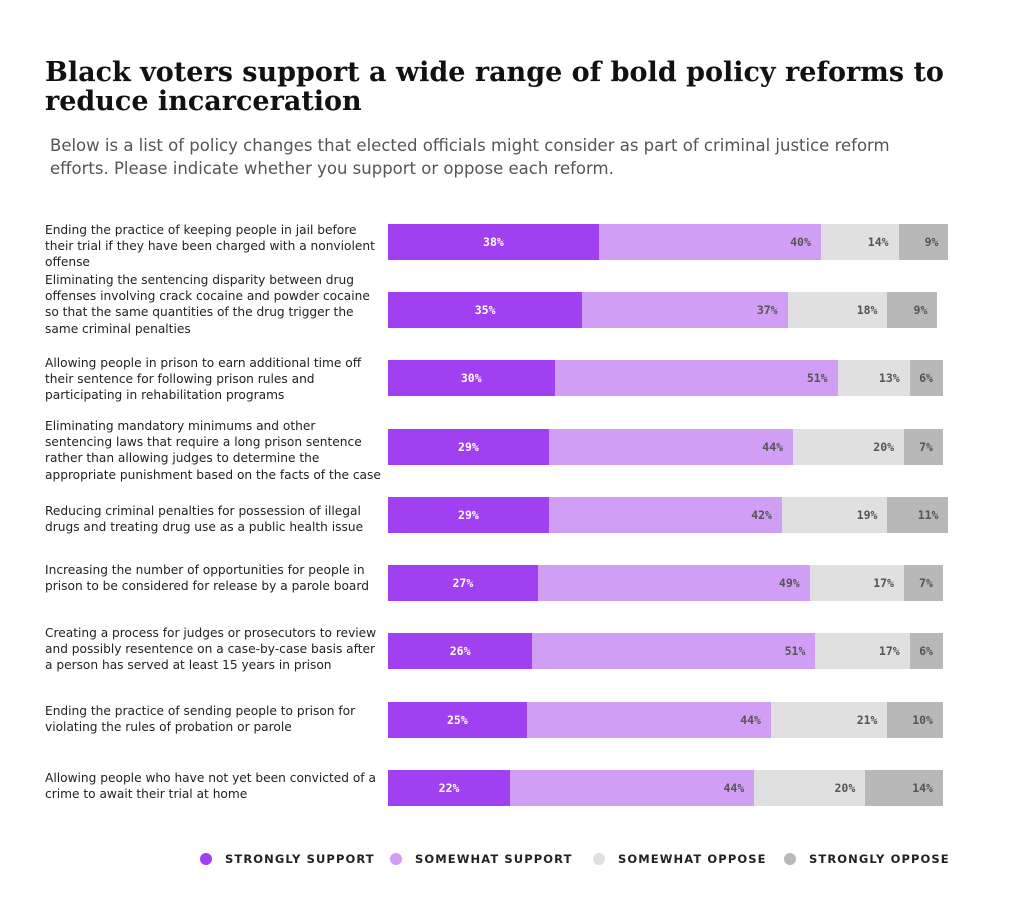  I want to click on bar-segment-somewhat-support: 37%, so click(685, 310).